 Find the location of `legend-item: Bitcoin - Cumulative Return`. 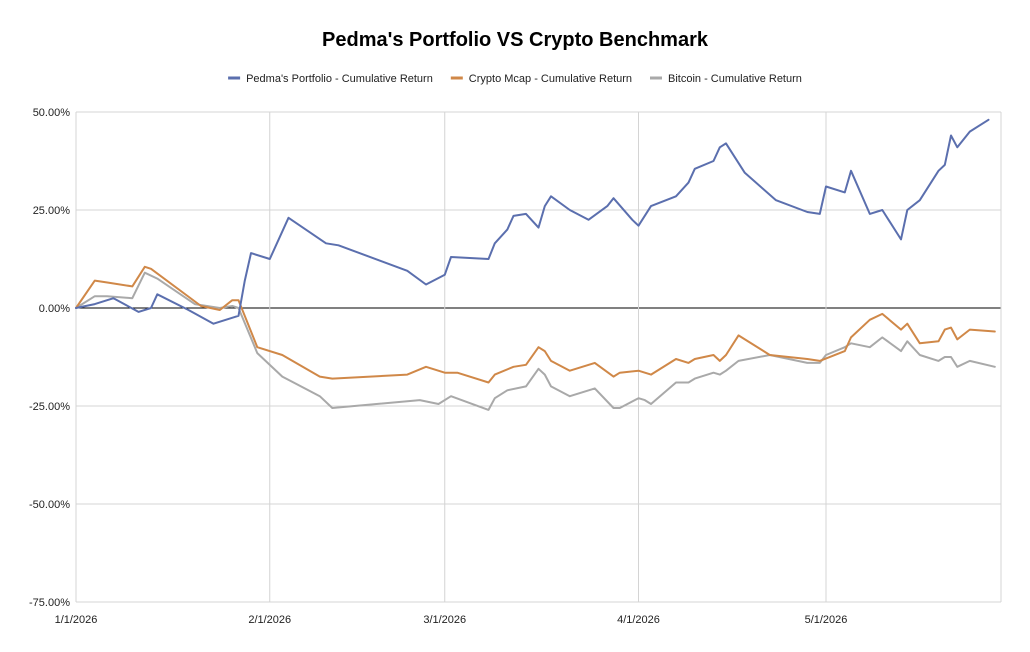

legend-item: Bitcoin - Cumulative Return is located at coordinates (726, 79).